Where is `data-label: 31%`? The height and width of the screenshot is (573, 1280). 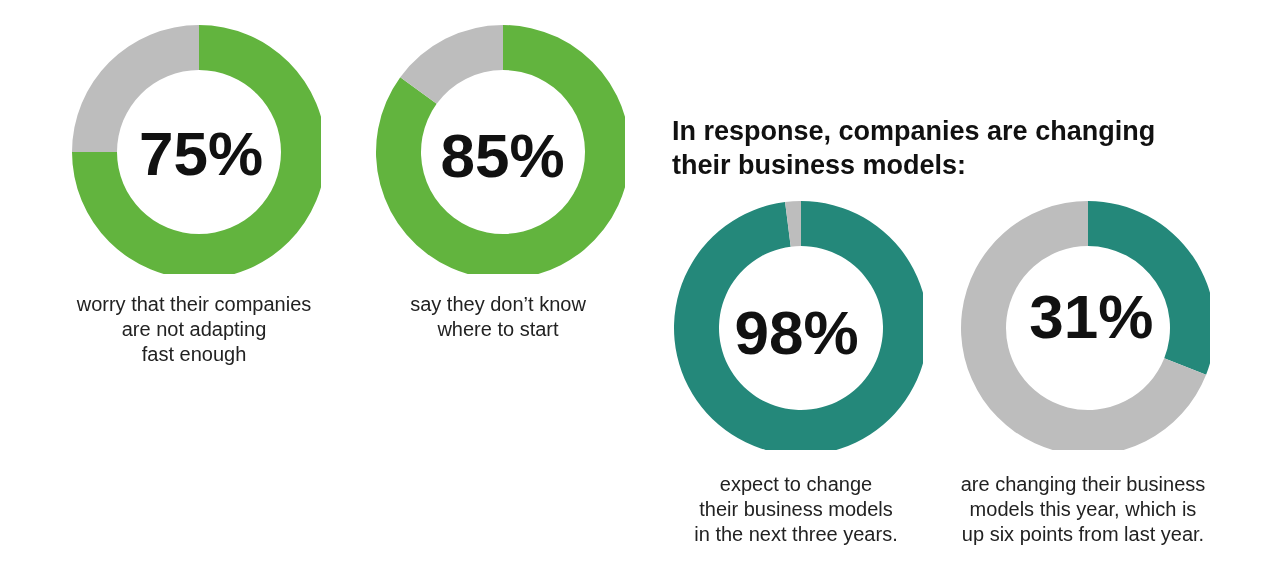 data-label: 31% is located at coordinates (1091, 317).